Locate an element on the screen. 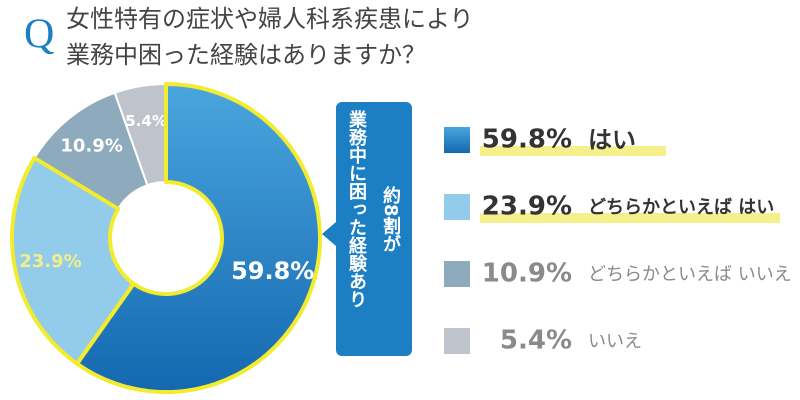  callout-box is located at coordinates (374, 229).